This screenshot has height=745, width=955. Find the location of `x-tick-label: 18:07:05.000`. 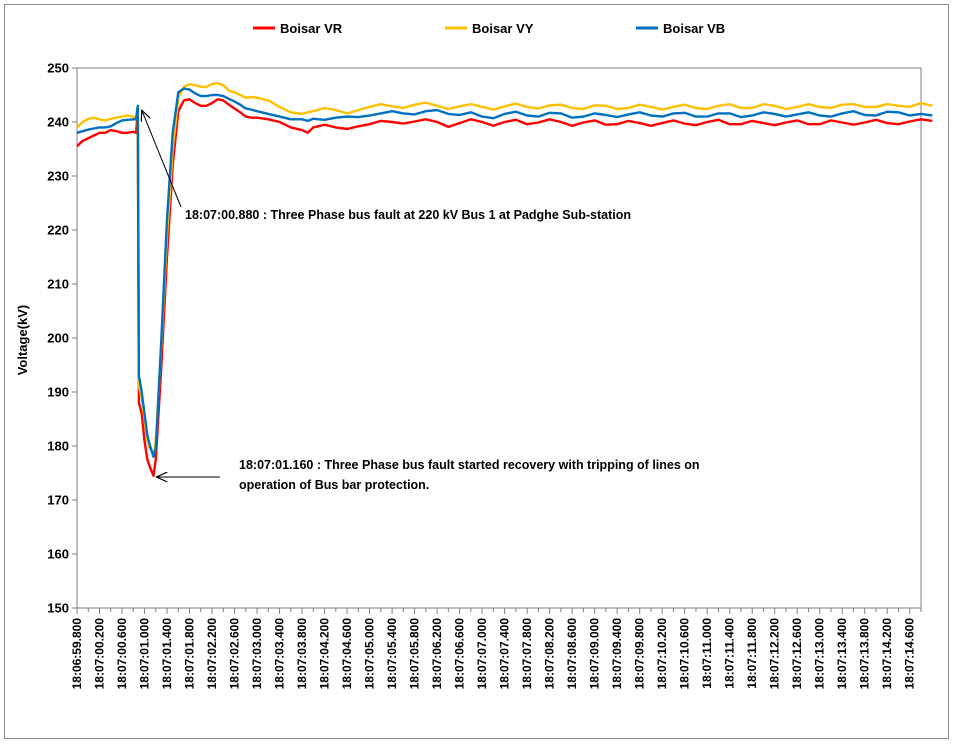

x-tick-label: 18:07:05.000 is located at coordinates (370, 654).